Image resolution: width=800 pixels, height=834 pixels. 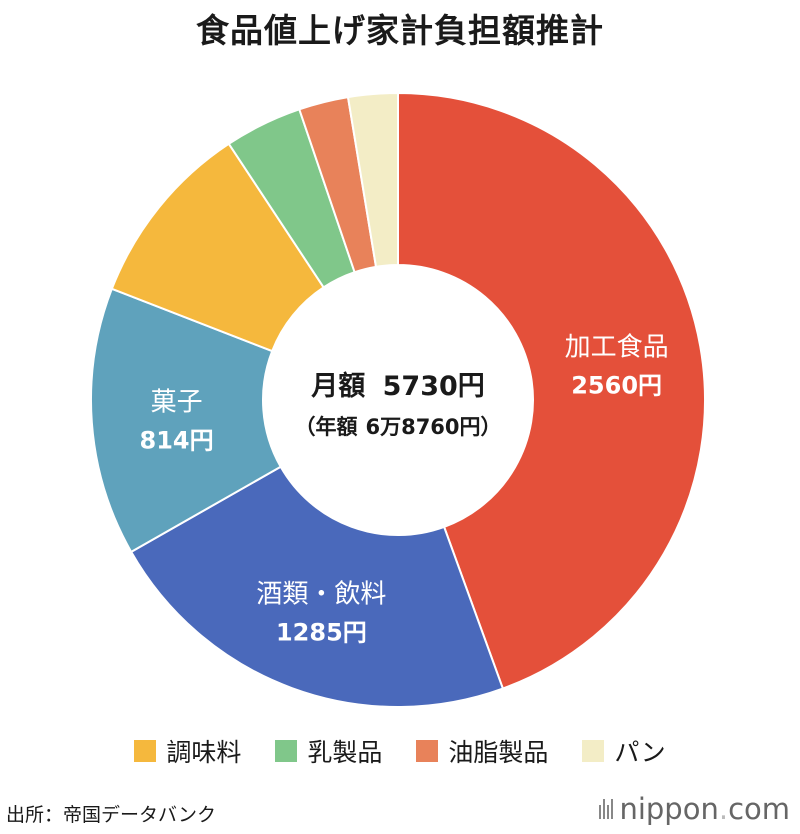 What do you see at coordinates (204, 752) in the screenshot?
I see `legend-label: 調味料` at bounding box center [204, 752].